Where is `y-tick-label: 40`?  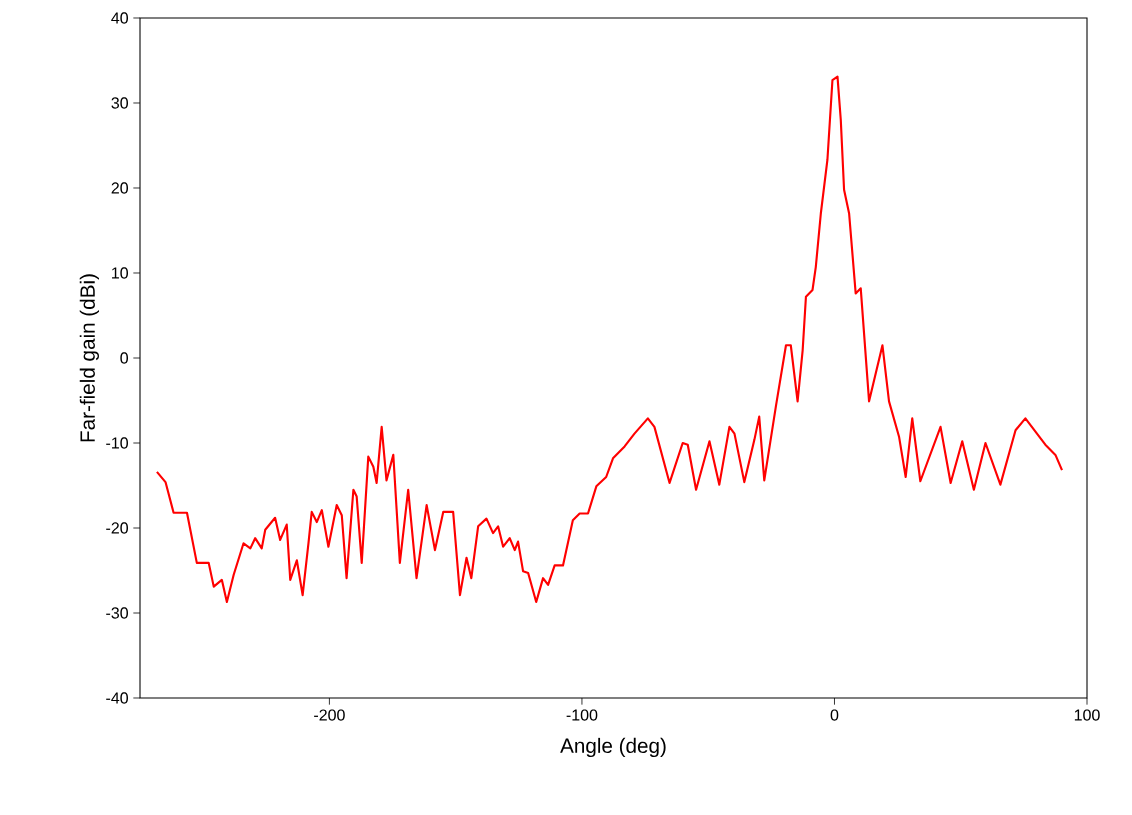
y-tick-label: 40 is located at coordinates (119, 18).